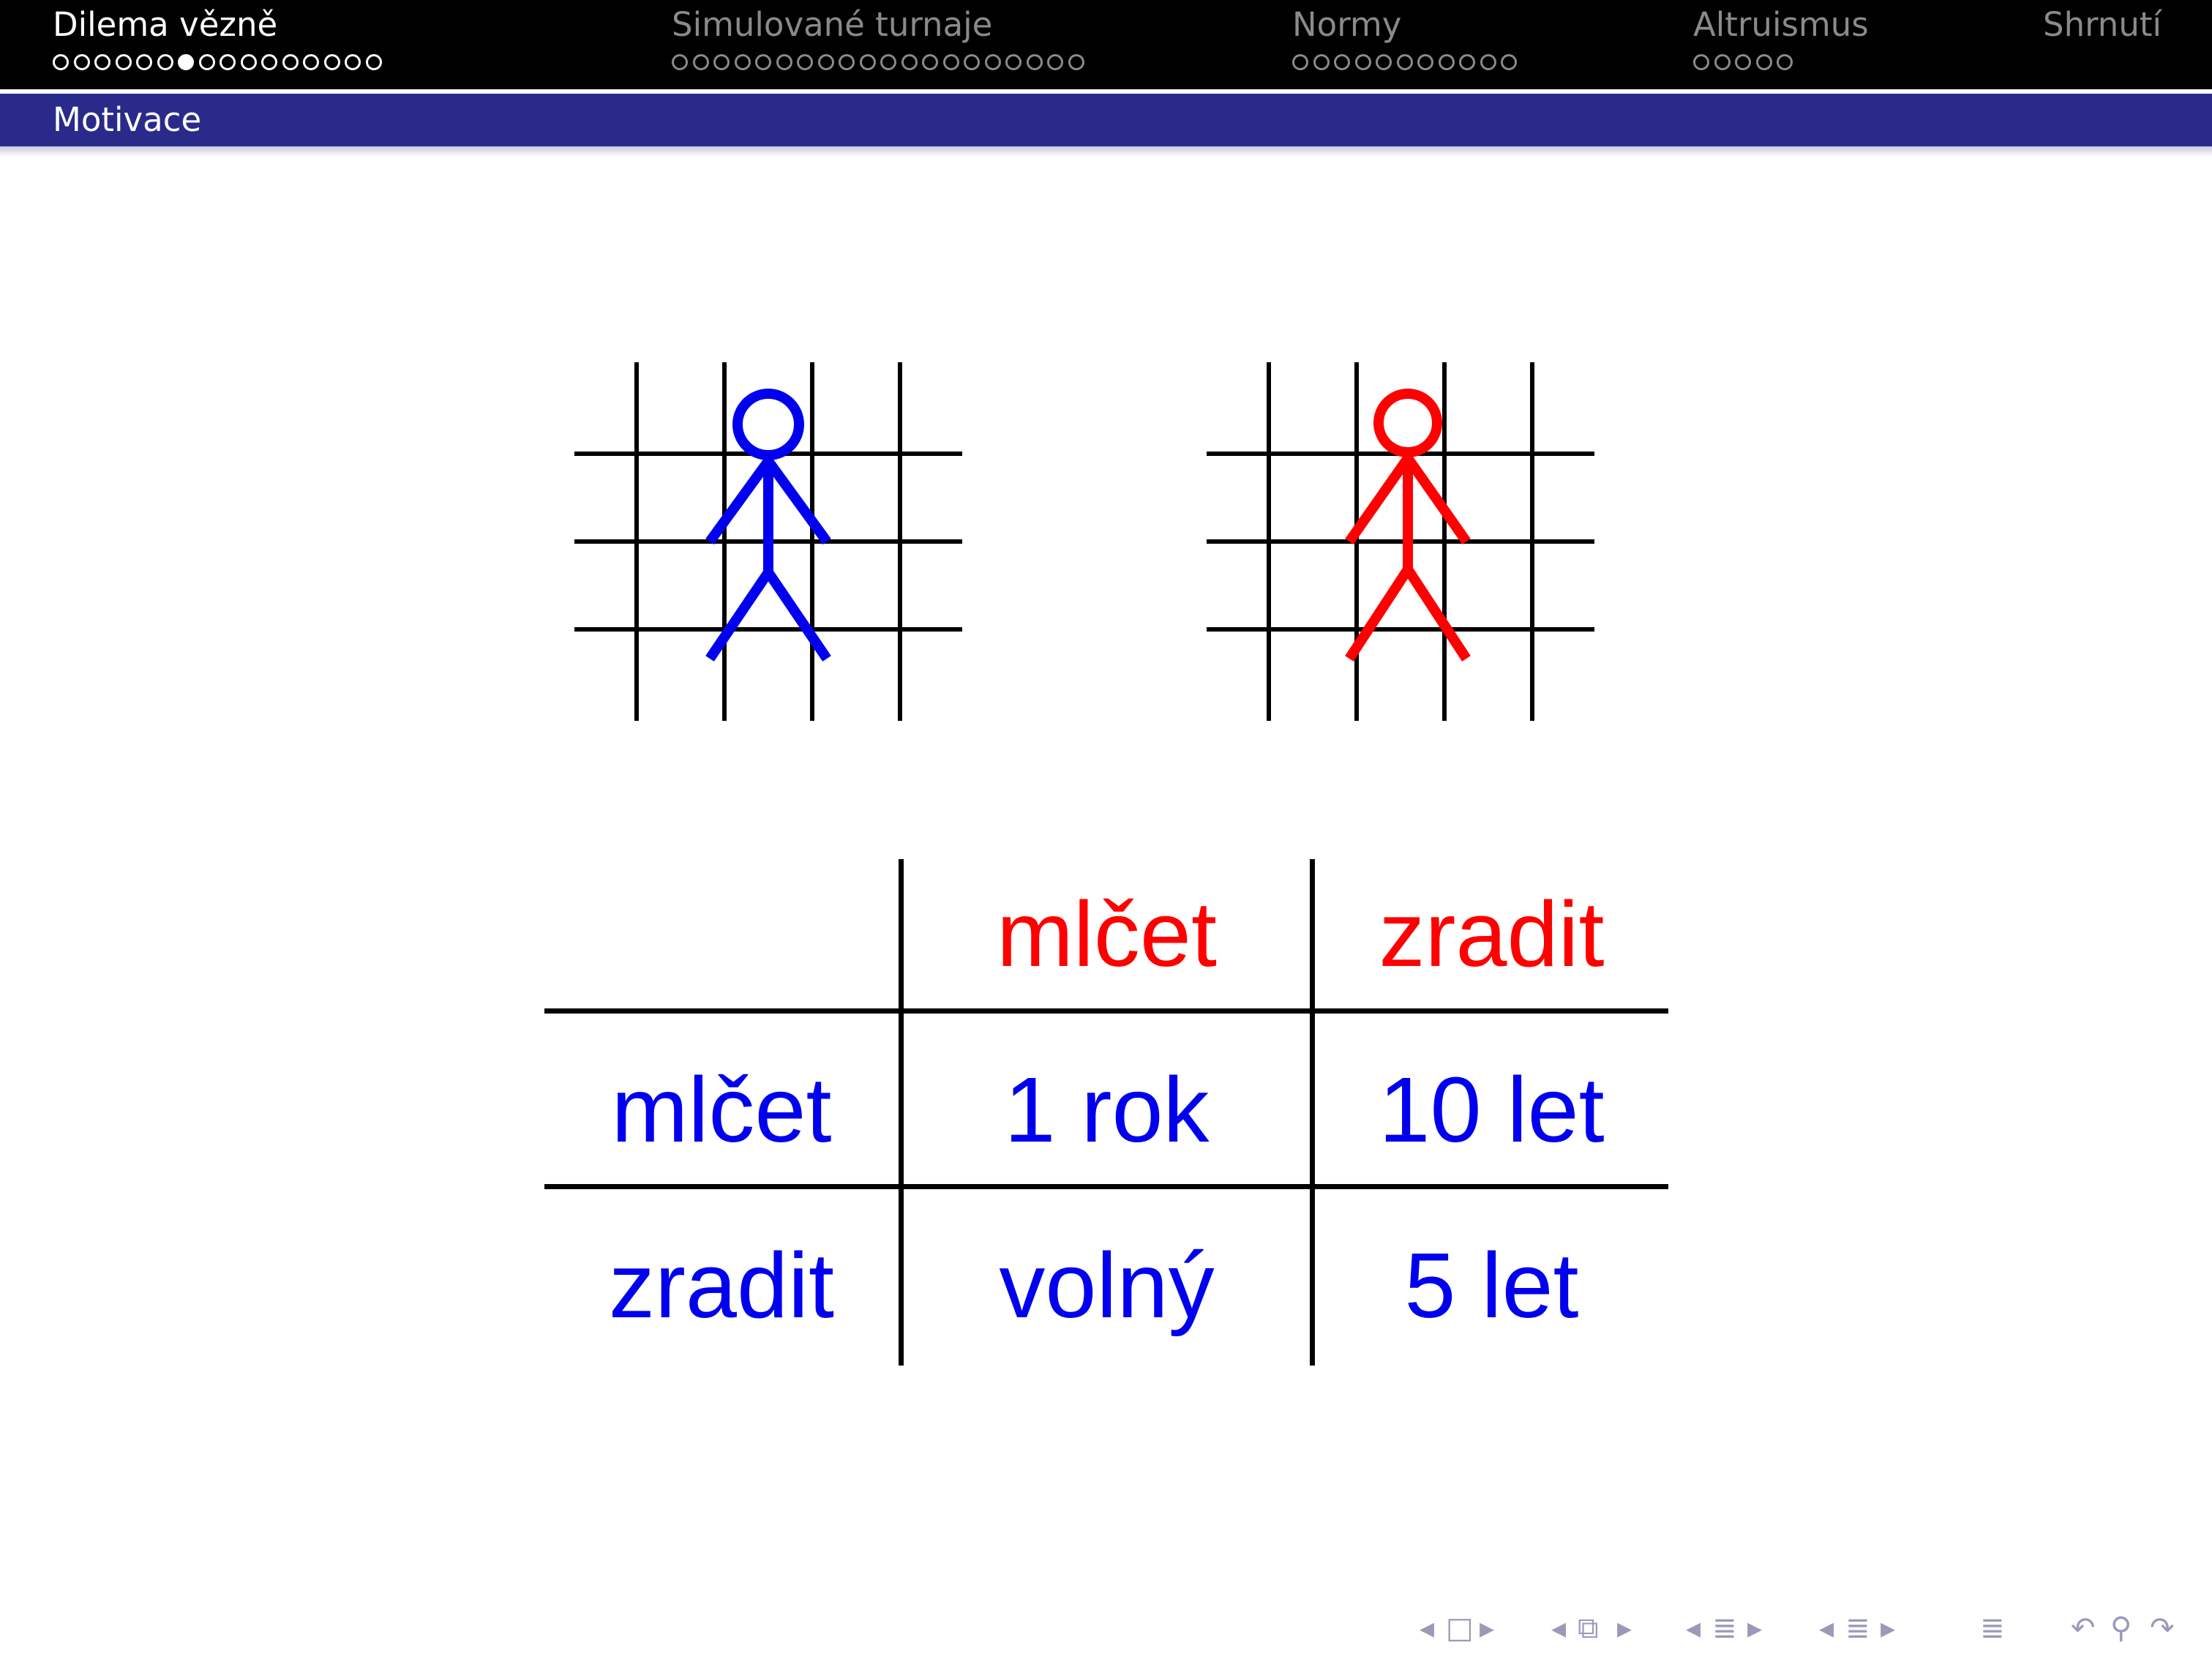  What do you see at coordinates (1492, 934) in the screenshot?
I see `column-header-zradit: zradit` at bounding box center [1492, 934].